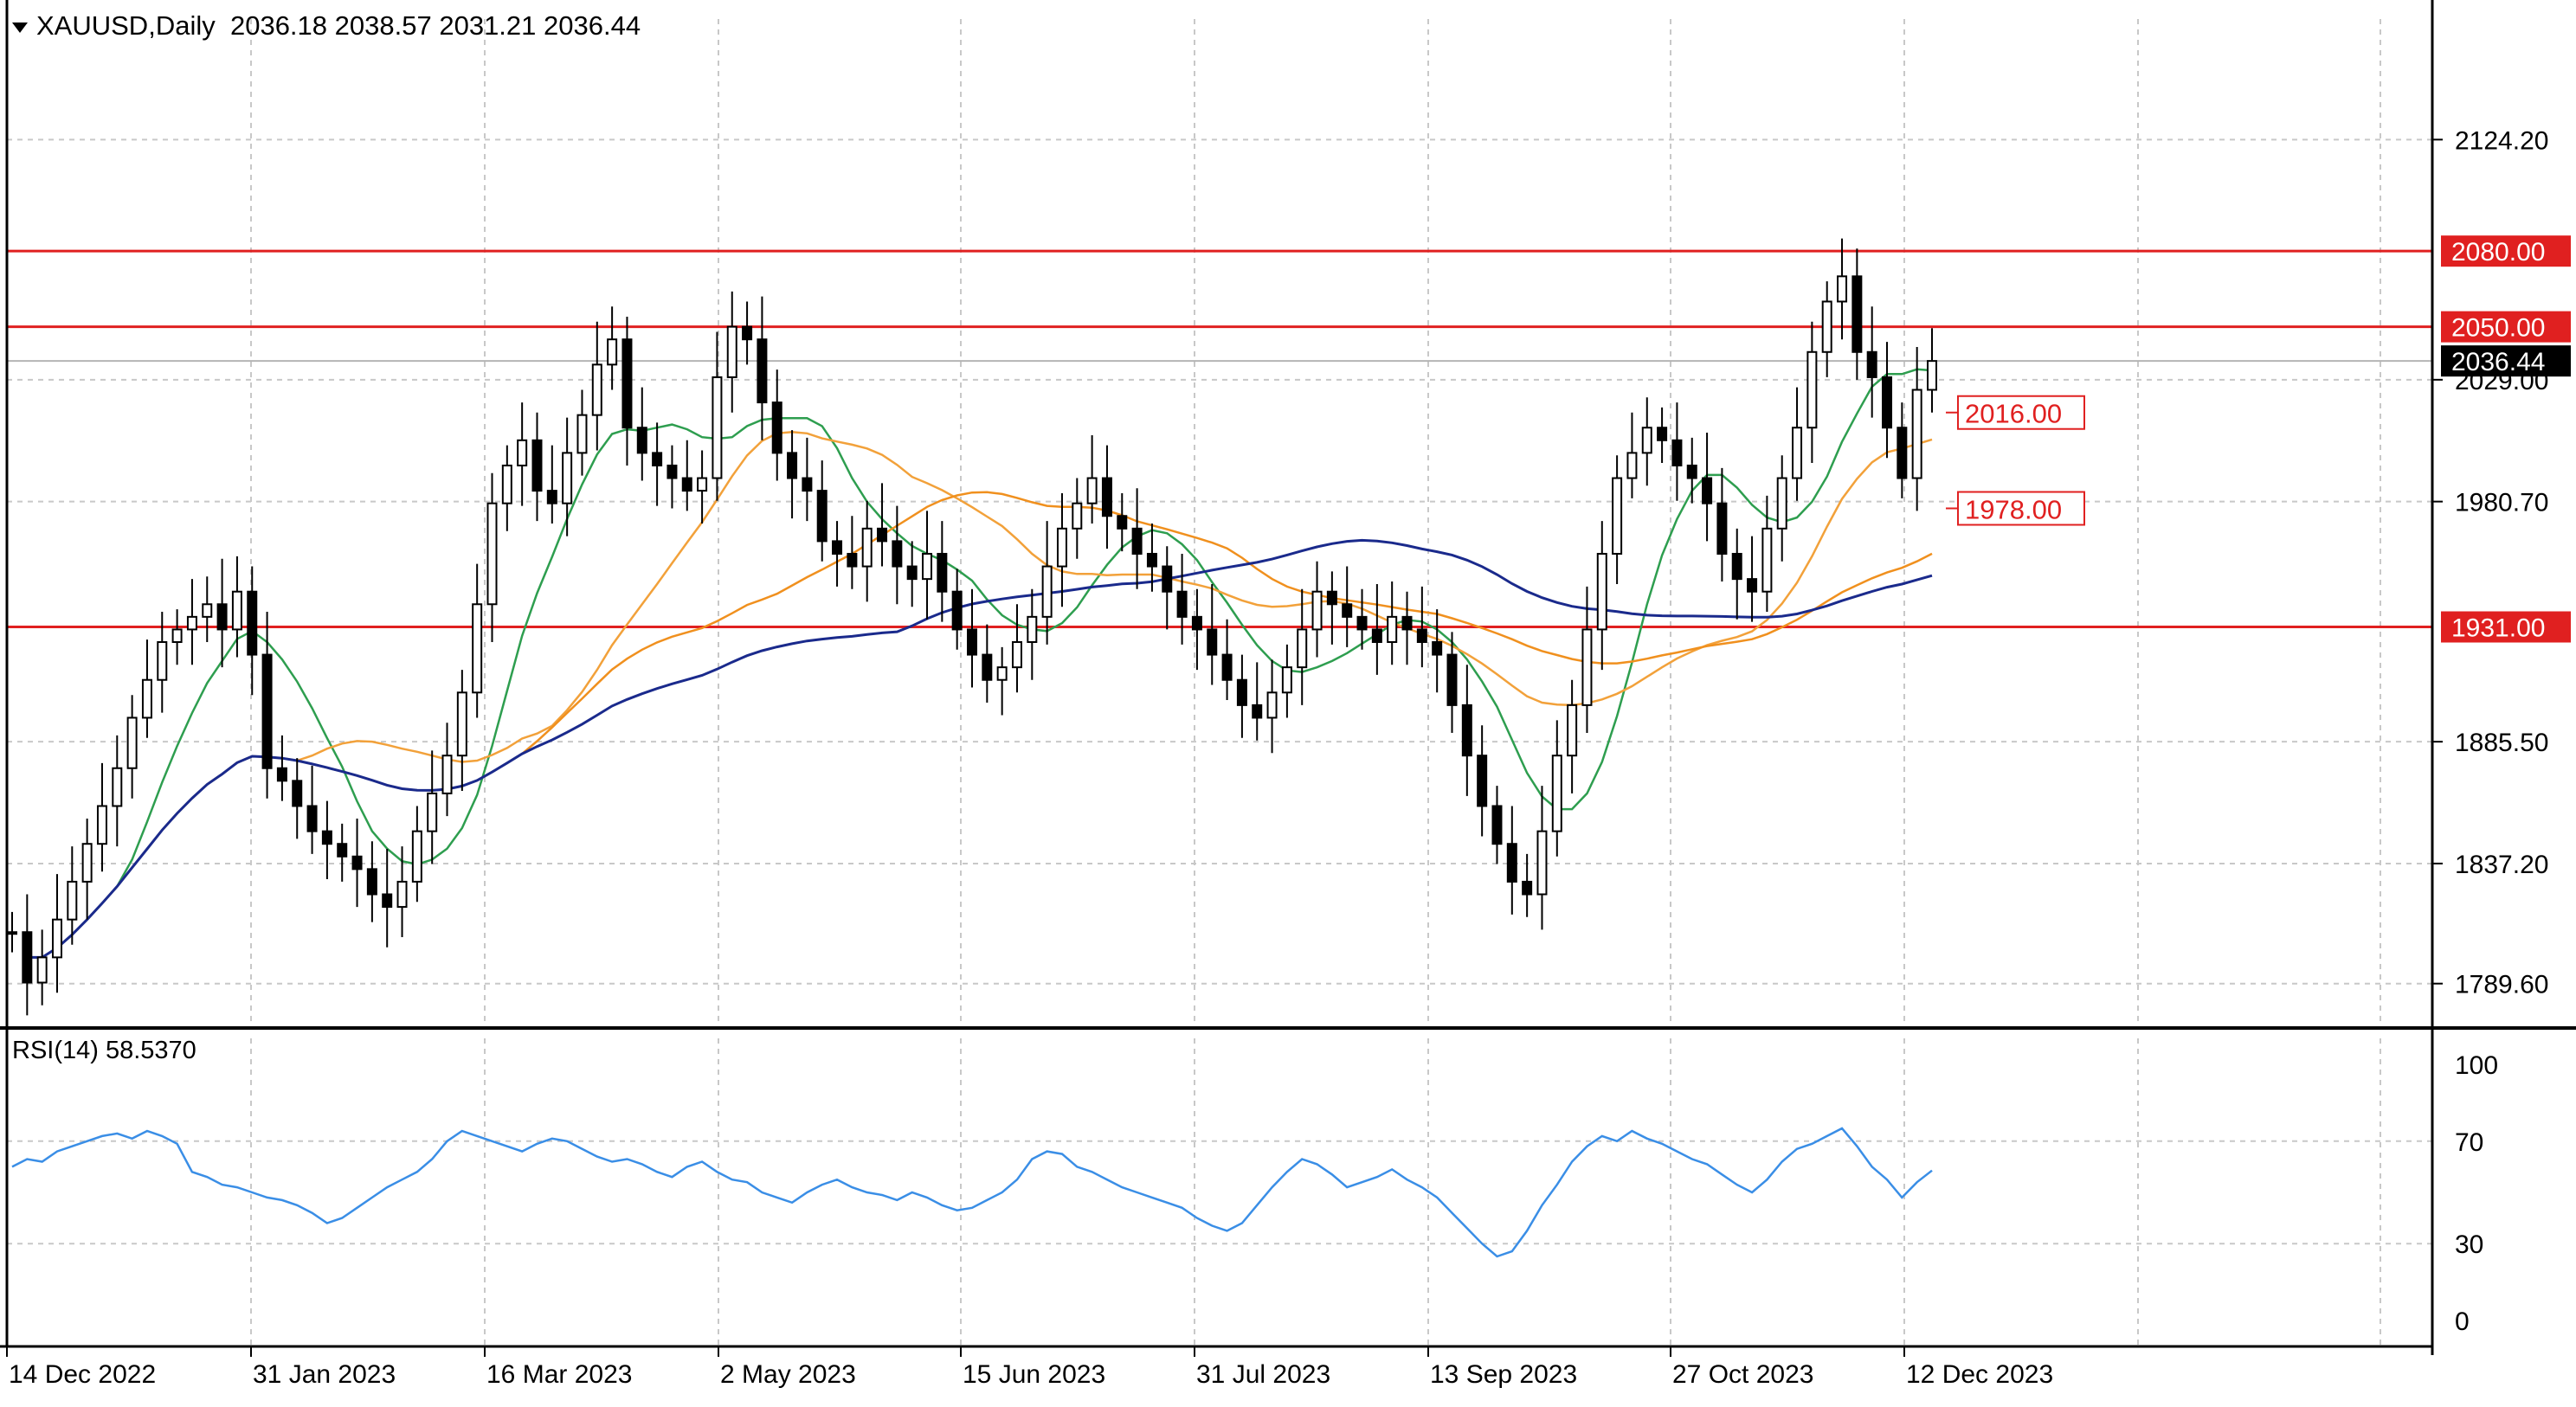  Describe the element at coordinates (2498, 328) in the screenshot. I see `level-tag-text: 2050.00` at that location.